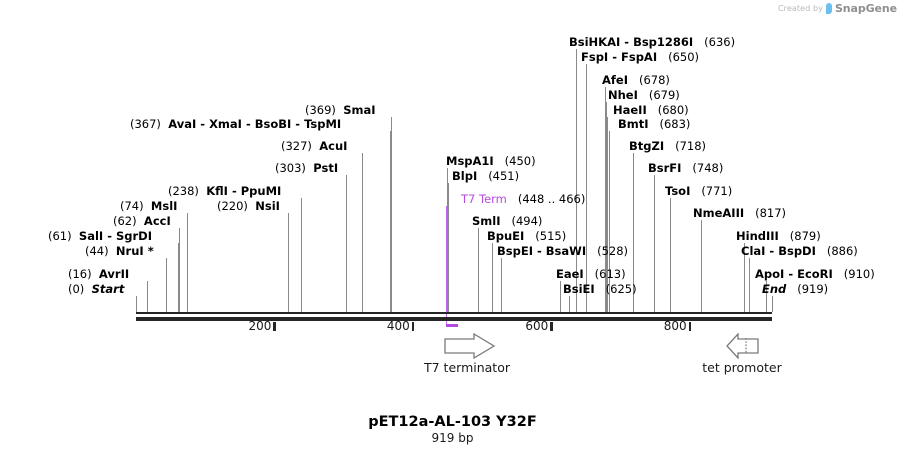 Image resolution: width=905 pixels, height=453 pixels. Describe the element at coordinates (491, 161) in the screenshot. I see `restriction-site-label-mspa1i: MspA1I (450)` at that location.